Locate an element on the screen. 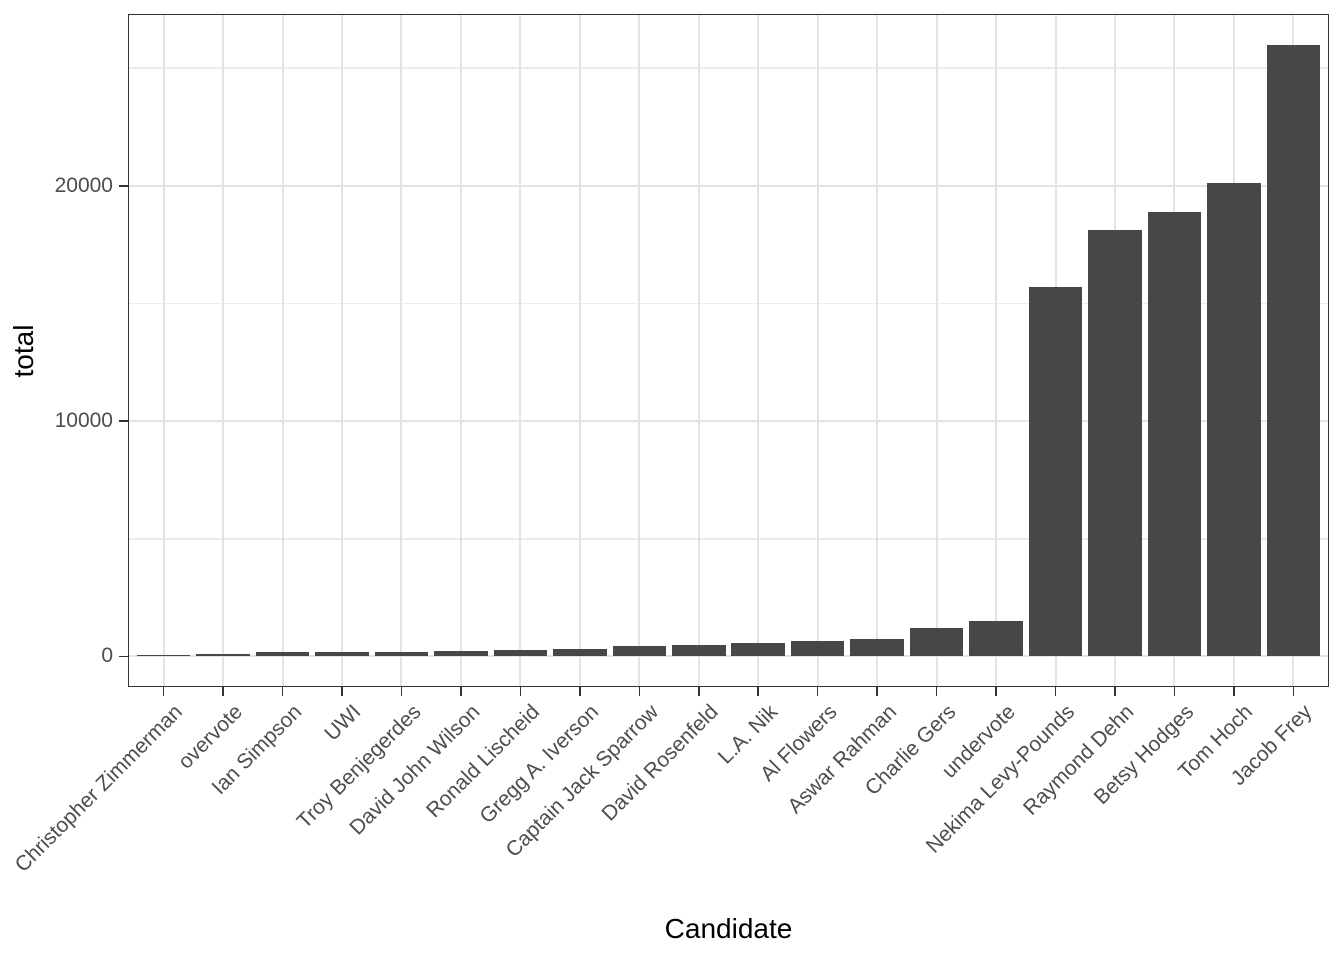  y-tick-label: 0 is located at coordinates (107, 656).